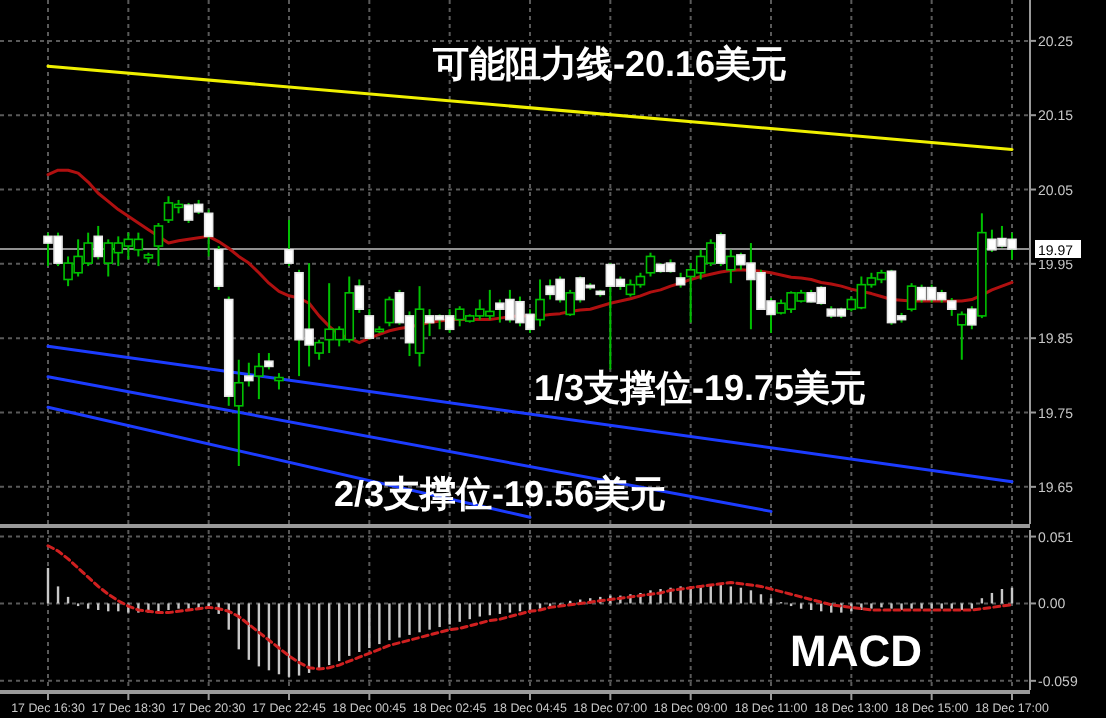 Image resolution: width=1106 pixels, height=718 pixels. Describe the element at coordinates (610, 64) in the screenshot. I see `series-label: 可能阻力线-20.16美元` at that location.